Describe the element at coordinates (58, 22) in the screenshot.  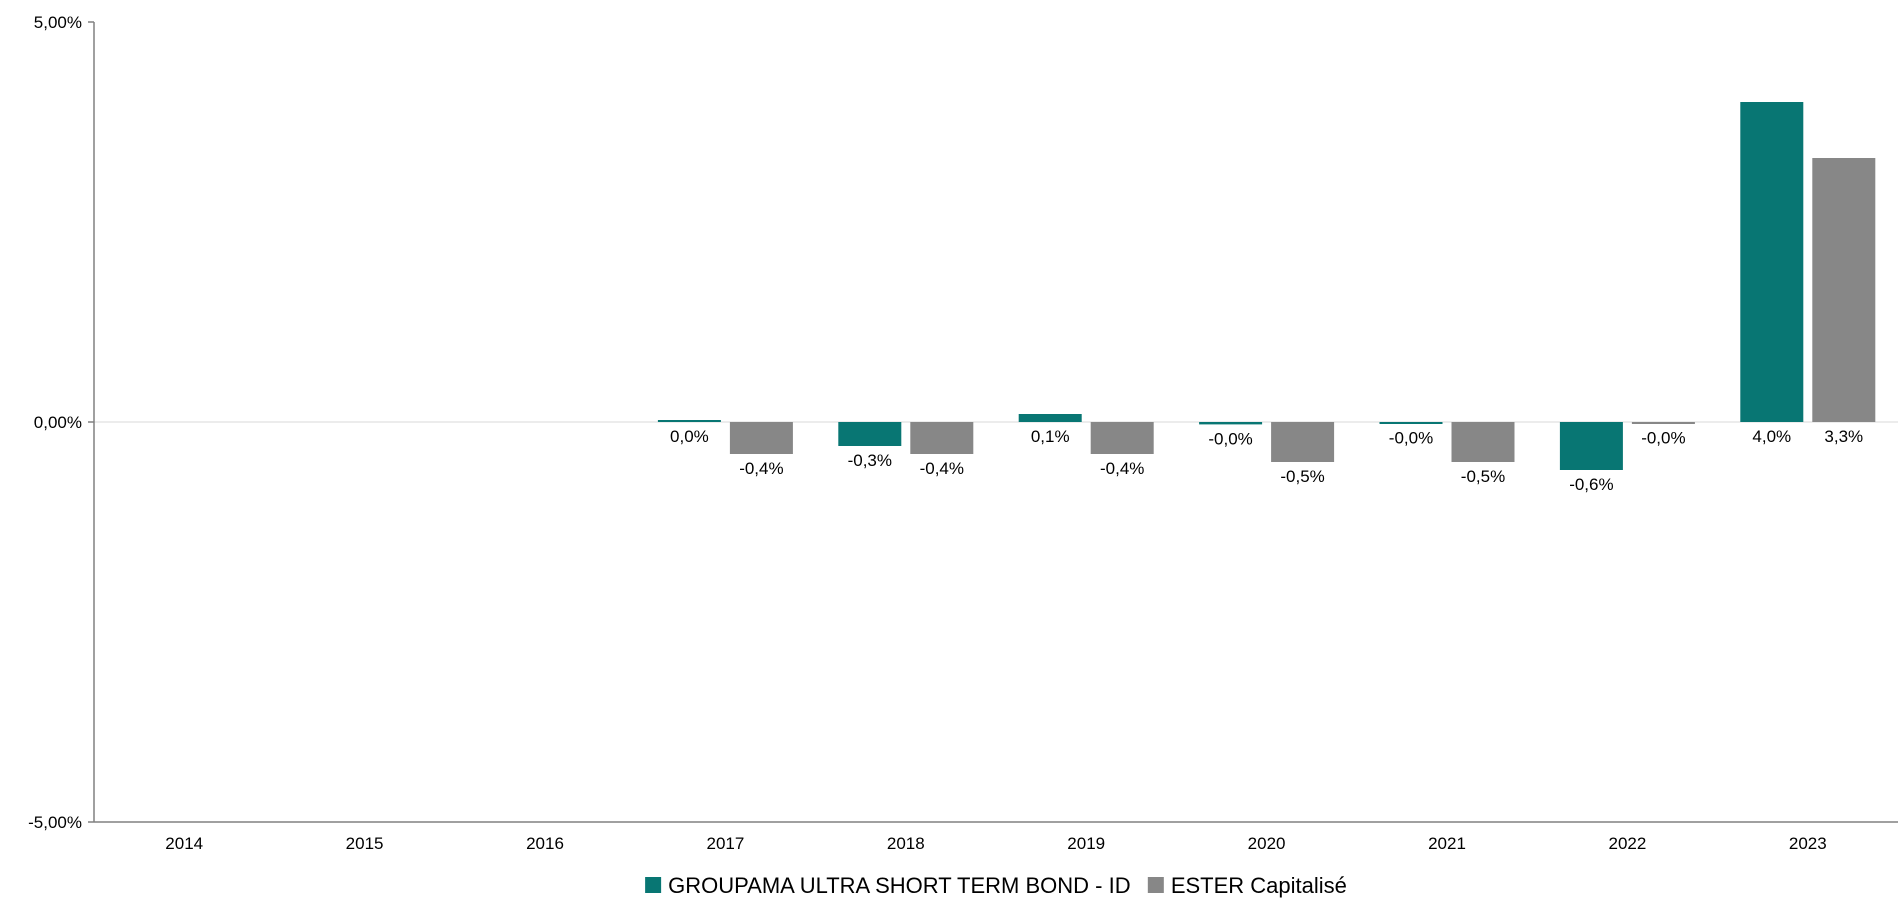
I see `y-tick-label: 5,00%` at that location.